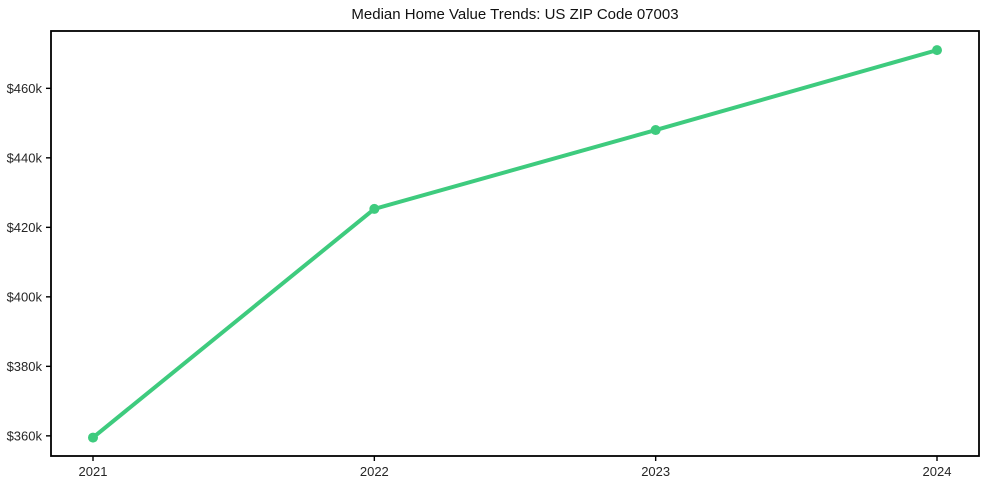  What do you see at coordinates (93, 471) in the screenshot?
I see `x-axis-tick-label: 2021` at bounding box center [93, 471].